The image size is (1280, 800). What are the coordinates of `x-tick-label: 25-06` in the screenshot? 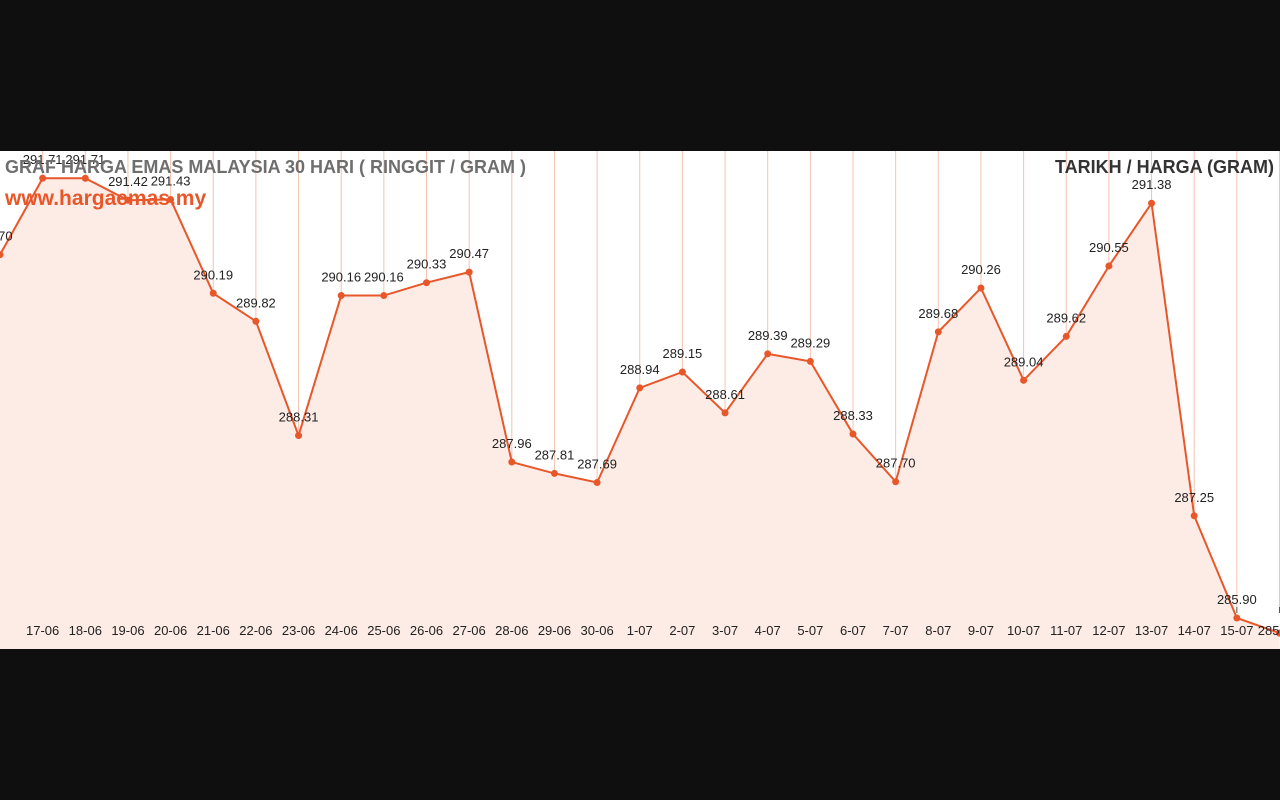 It's located at (383, 630).